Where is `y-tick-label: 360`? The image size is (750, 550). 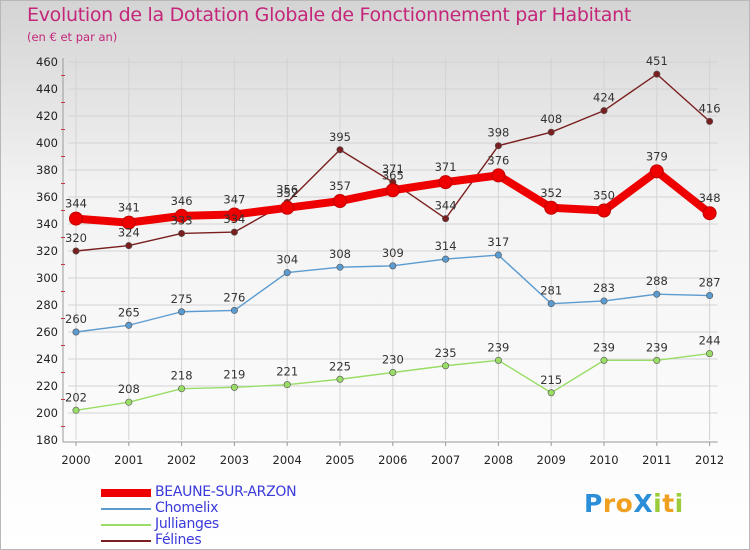
y-tick-label: 360 is located at coordinates (47, 197).